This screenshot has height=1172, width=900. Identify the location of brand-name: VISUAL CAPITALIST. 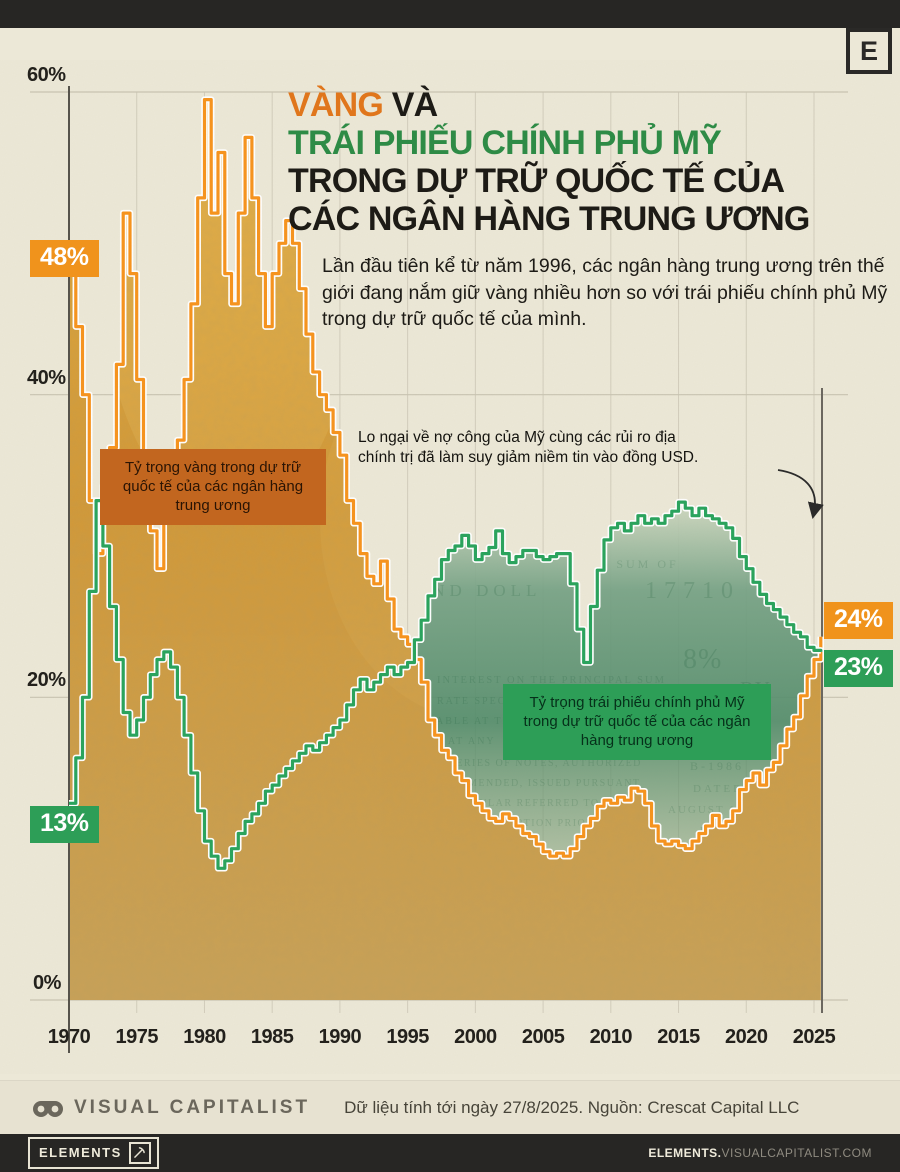
(192, 1107).